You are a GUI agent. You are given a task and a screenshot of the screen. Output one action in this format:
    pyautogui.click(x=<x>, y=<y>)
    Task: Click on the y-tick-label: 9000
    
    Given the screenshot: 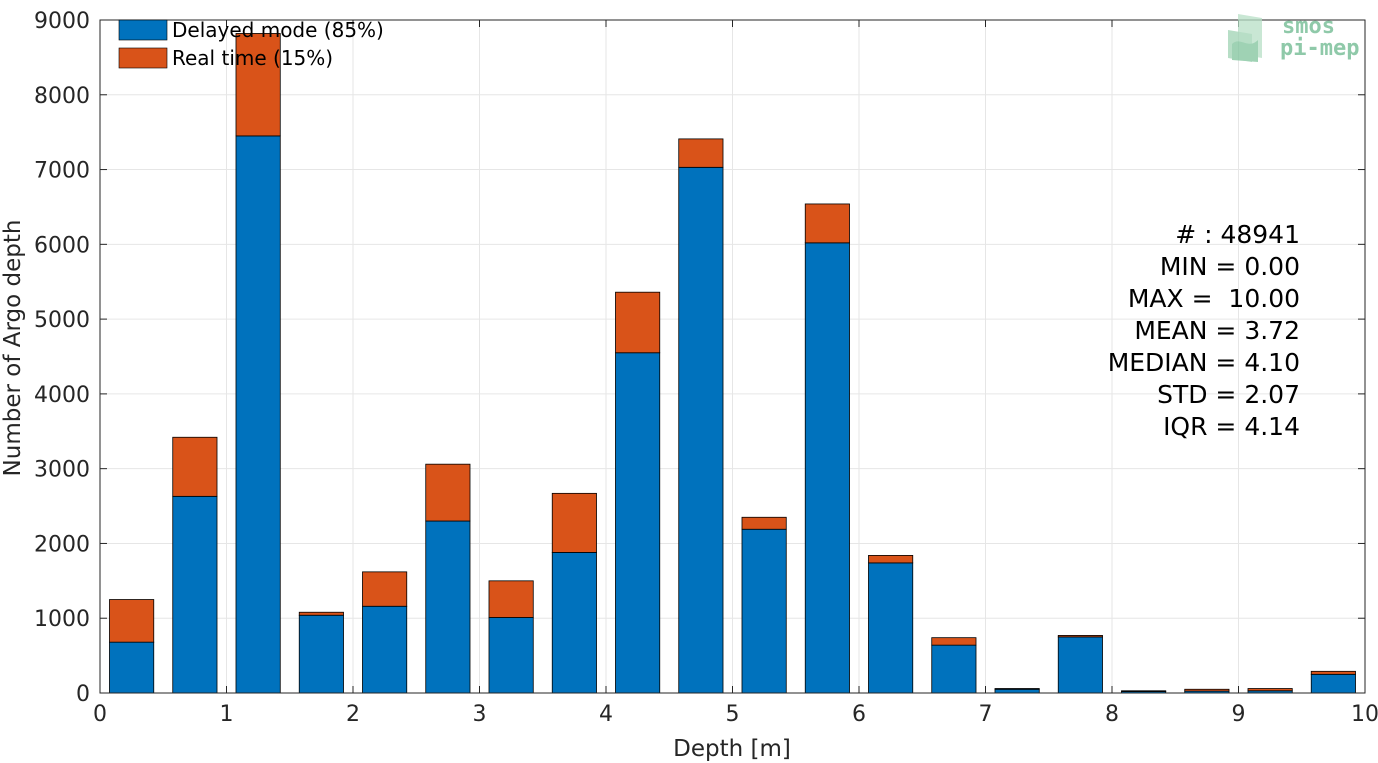 What is the action you would take?
    pyautogui.click(x=62, y=21)
    